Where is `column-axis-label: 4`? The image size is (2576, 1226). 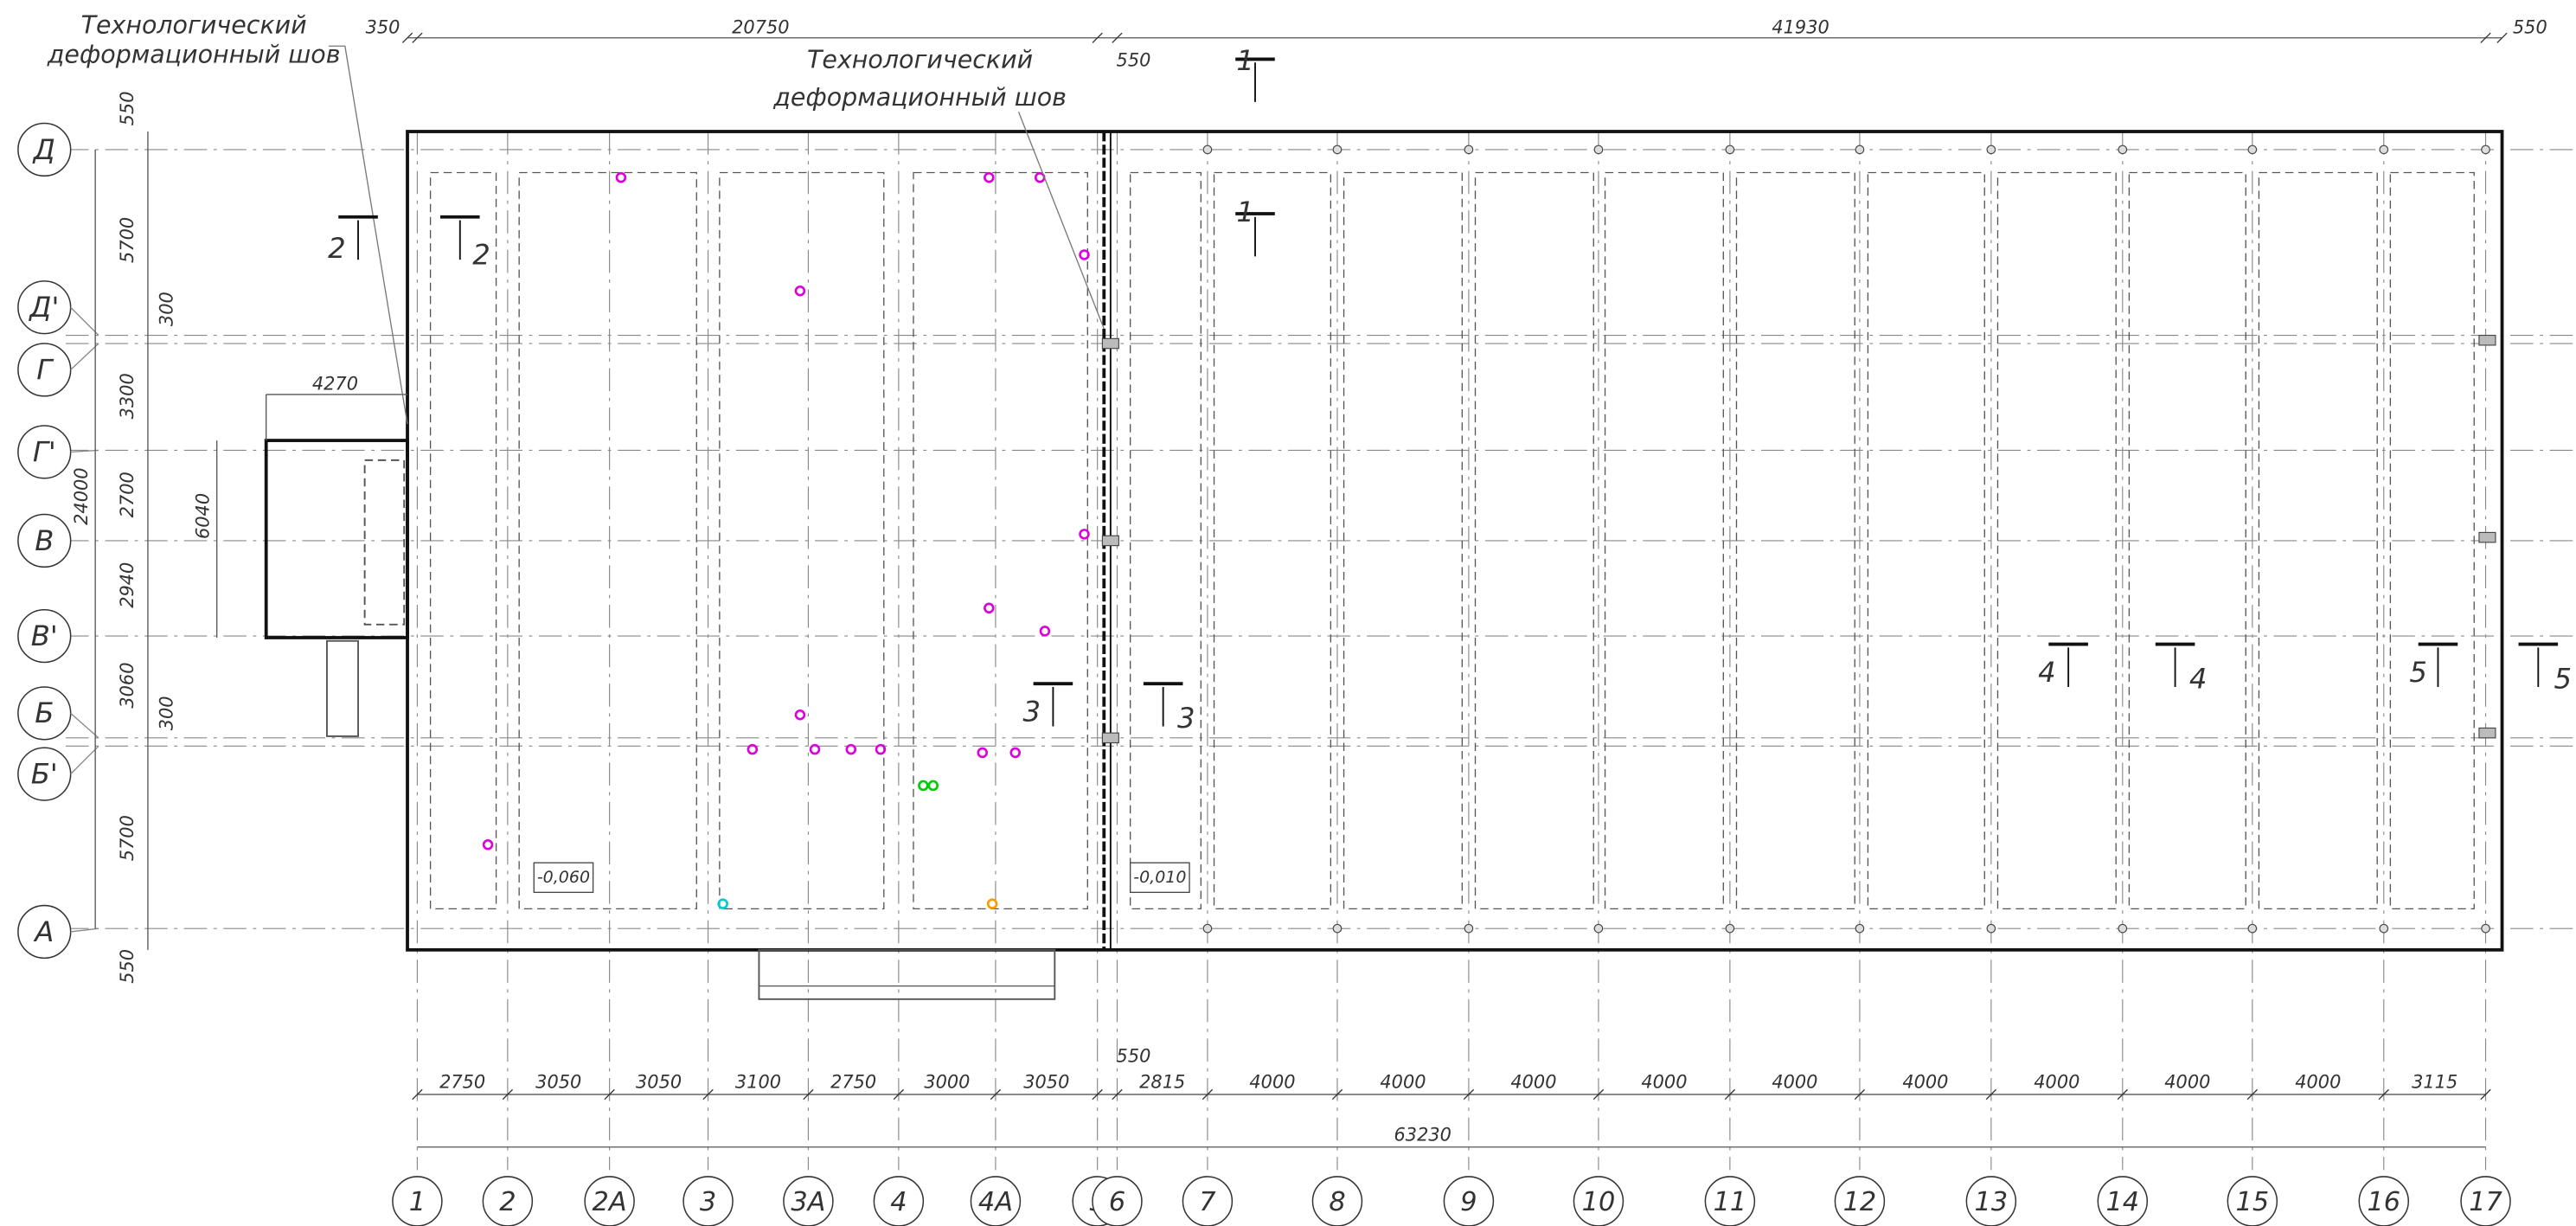 column-axis-label: 4 is located at coordinates (899, 1202).